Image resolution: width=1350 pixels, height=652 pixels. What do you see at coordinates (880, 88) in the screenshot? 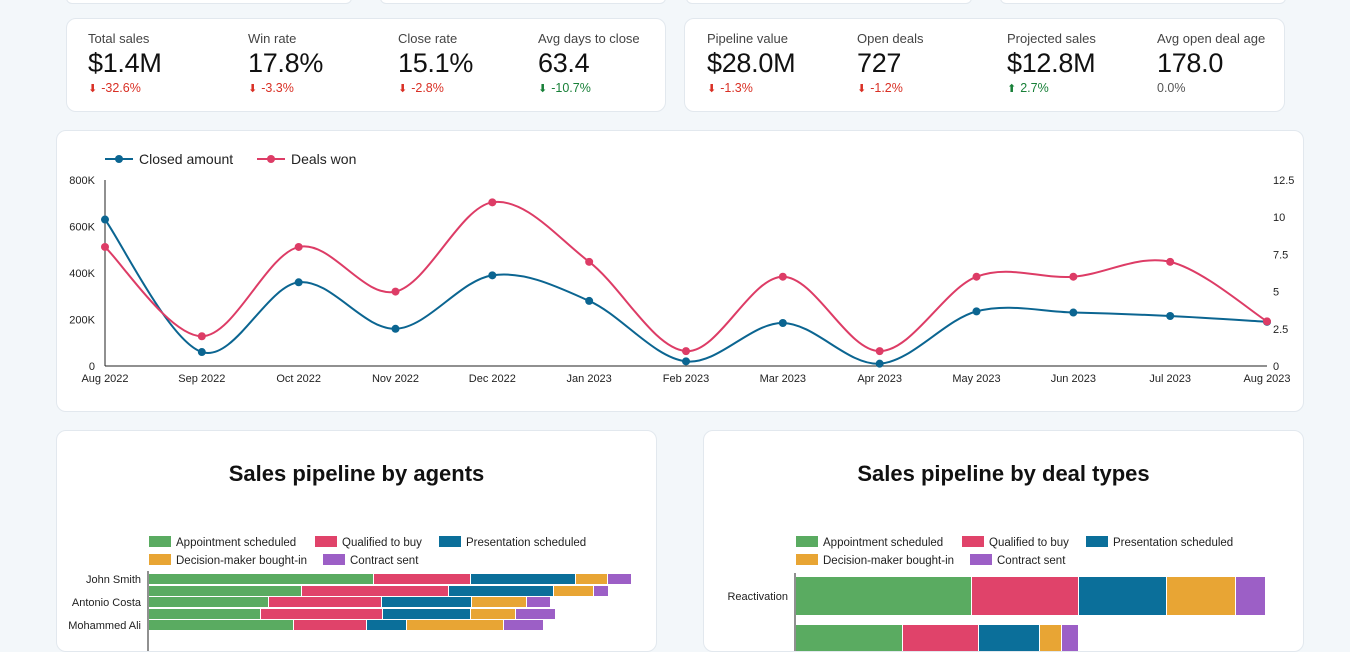
I see `kpi-change: ⬇ -1.2%` at bounding box center [880, 88].